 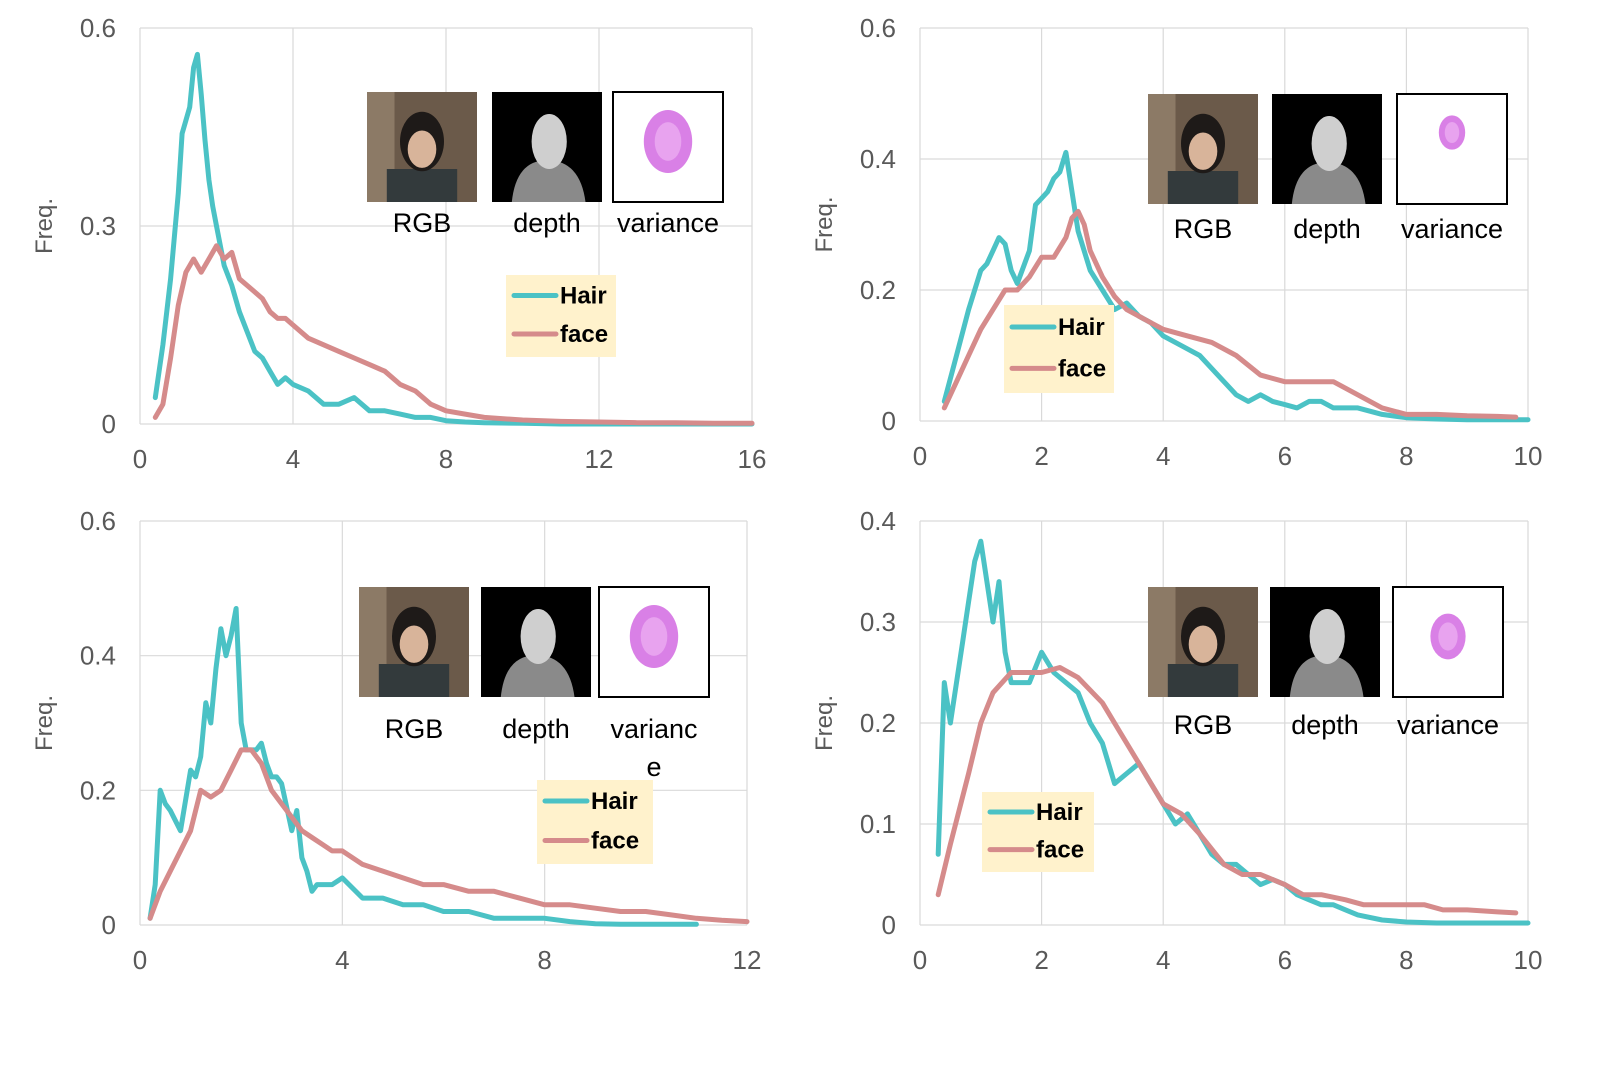 I want to click on y-tick-label: 0.1, so click(x=878, y=824).